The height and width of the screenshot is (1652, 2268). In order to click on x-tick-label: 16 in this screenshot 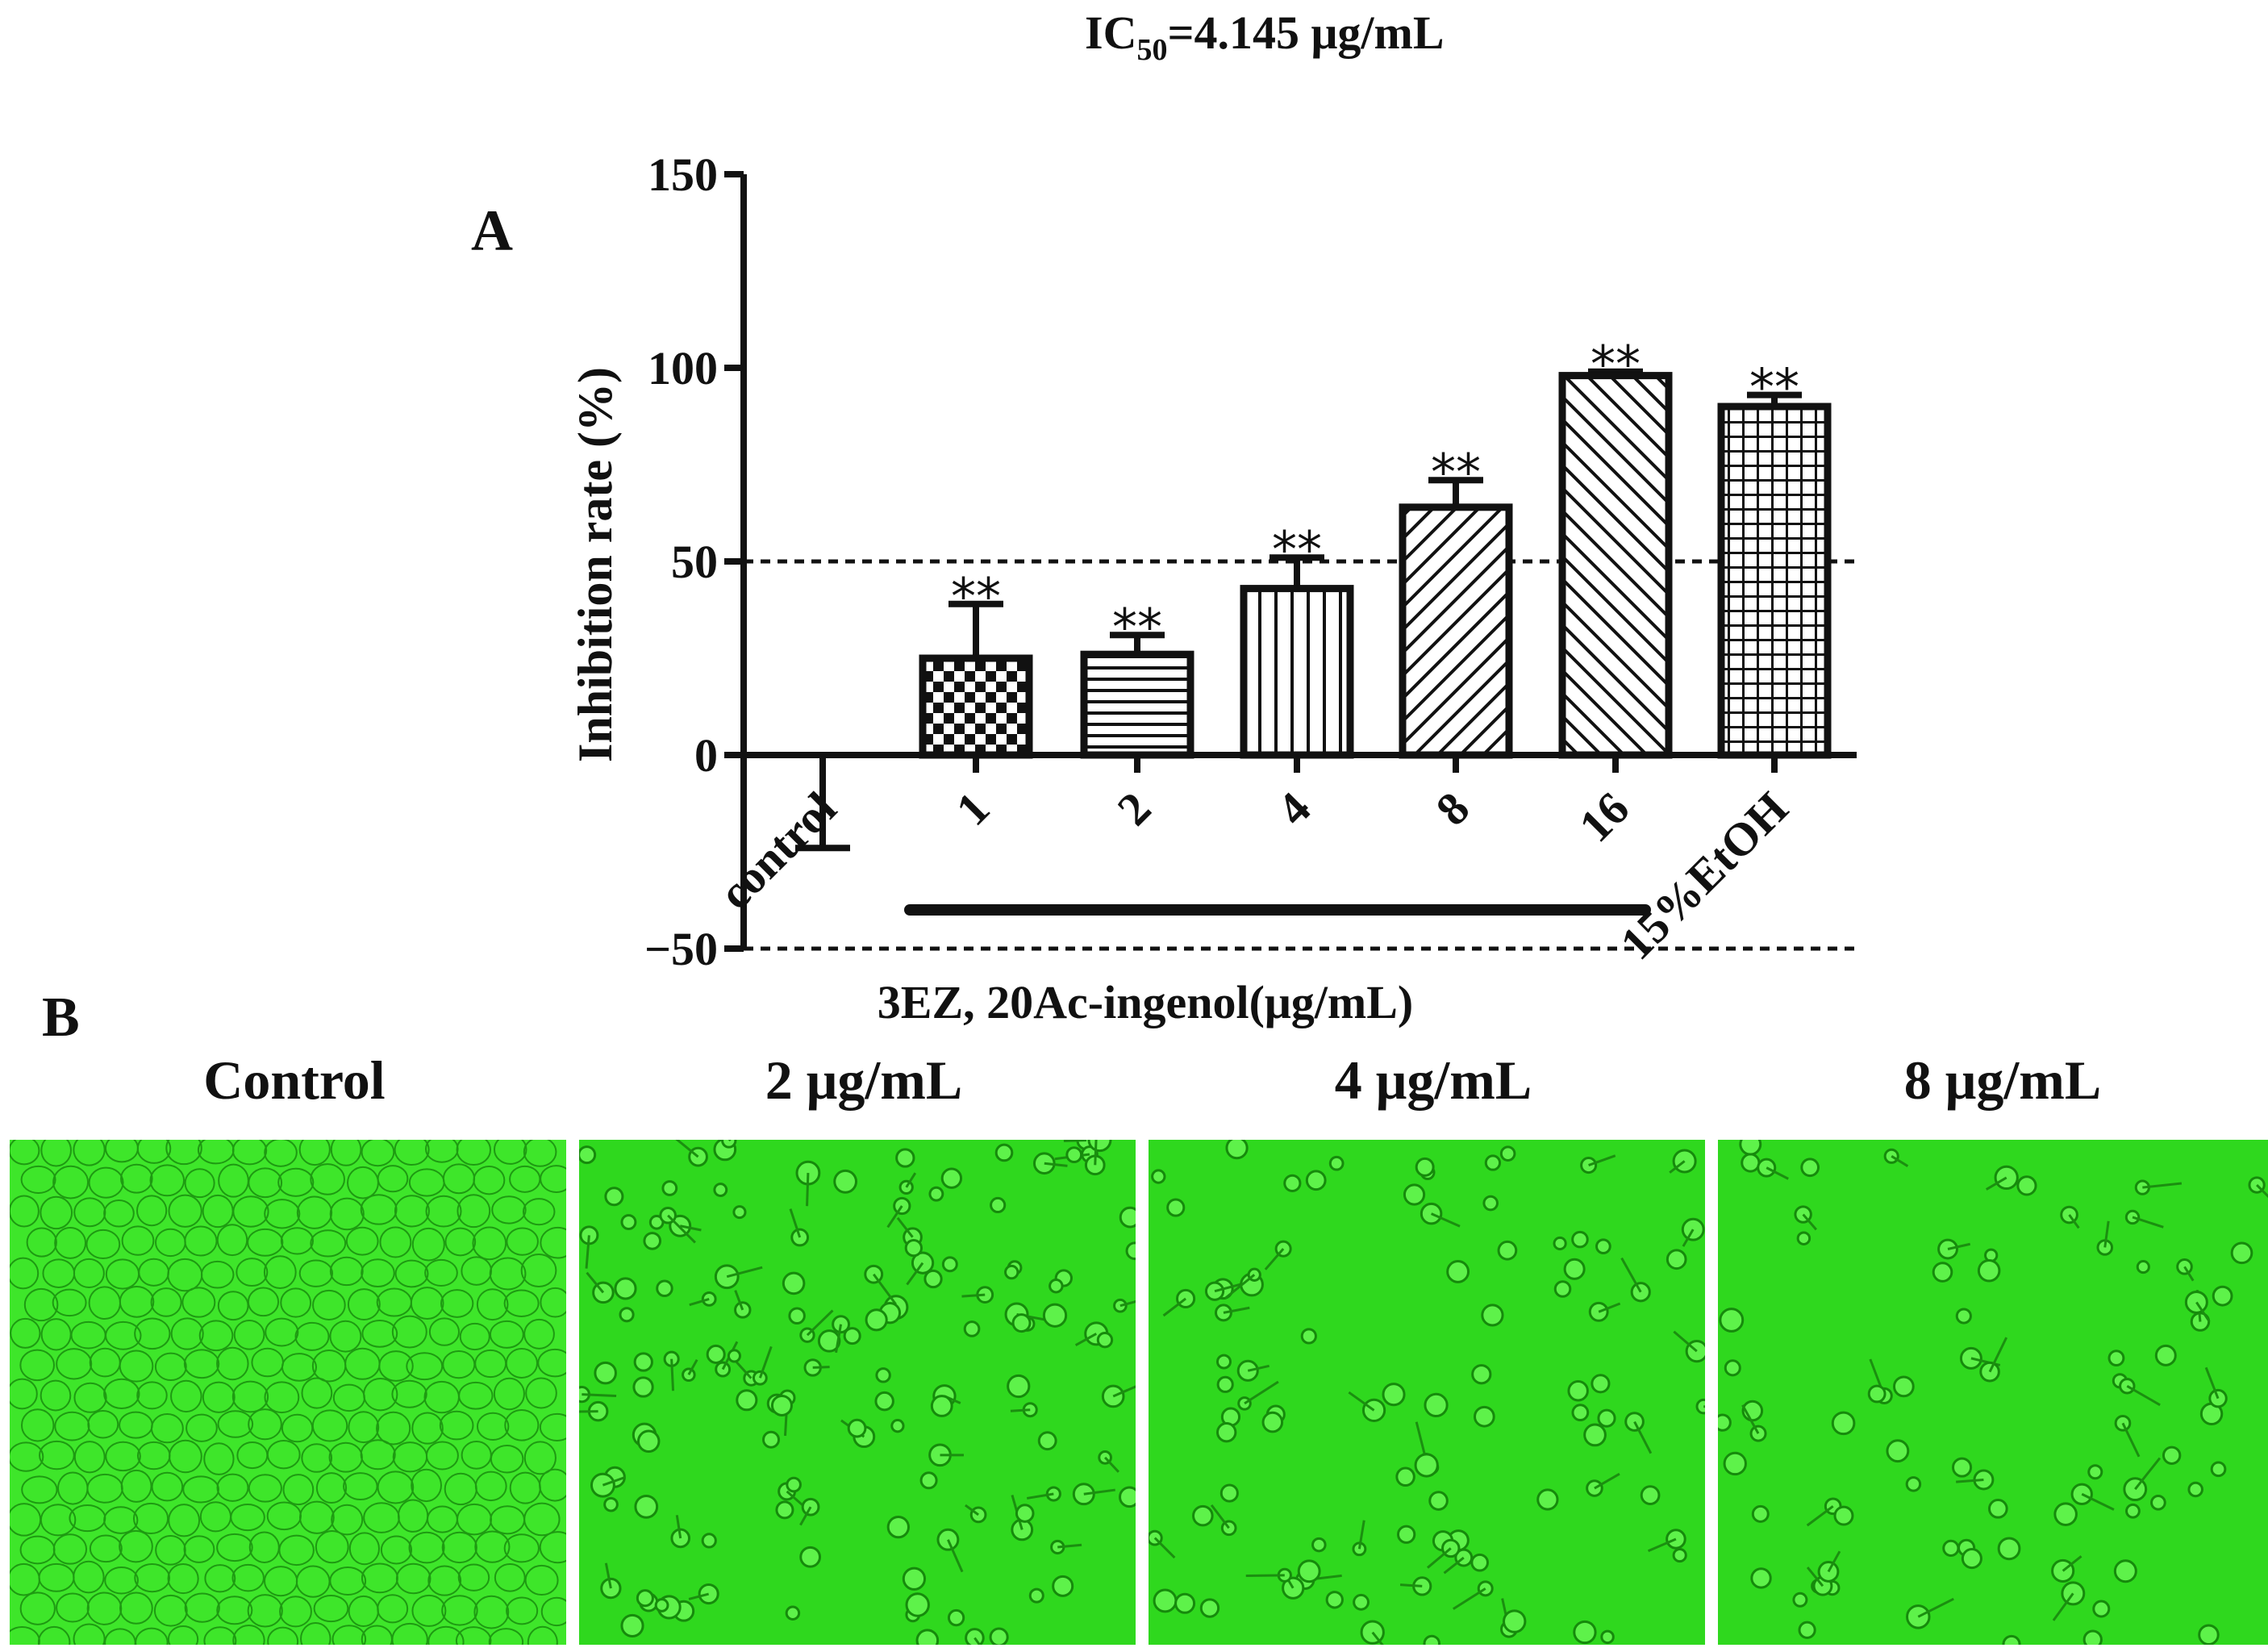, I will do `click(1604, 817)`.